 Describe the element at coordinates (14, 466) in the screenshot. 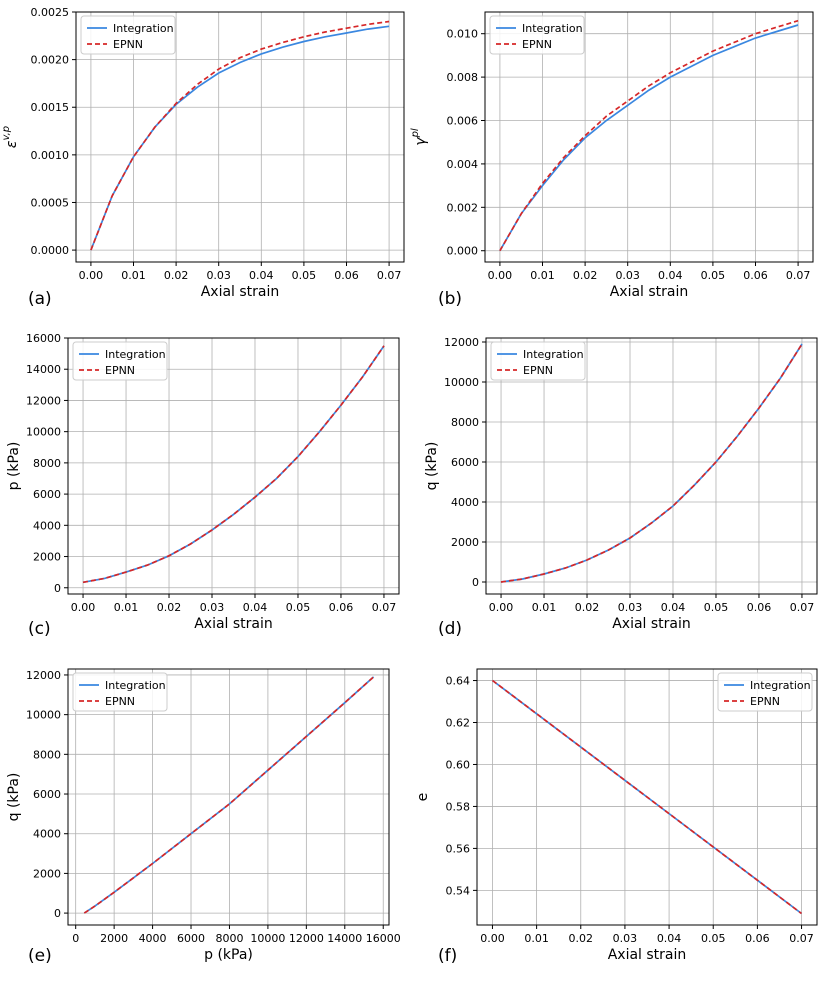

I see `y-axis-label: p (kPa)` at that location.